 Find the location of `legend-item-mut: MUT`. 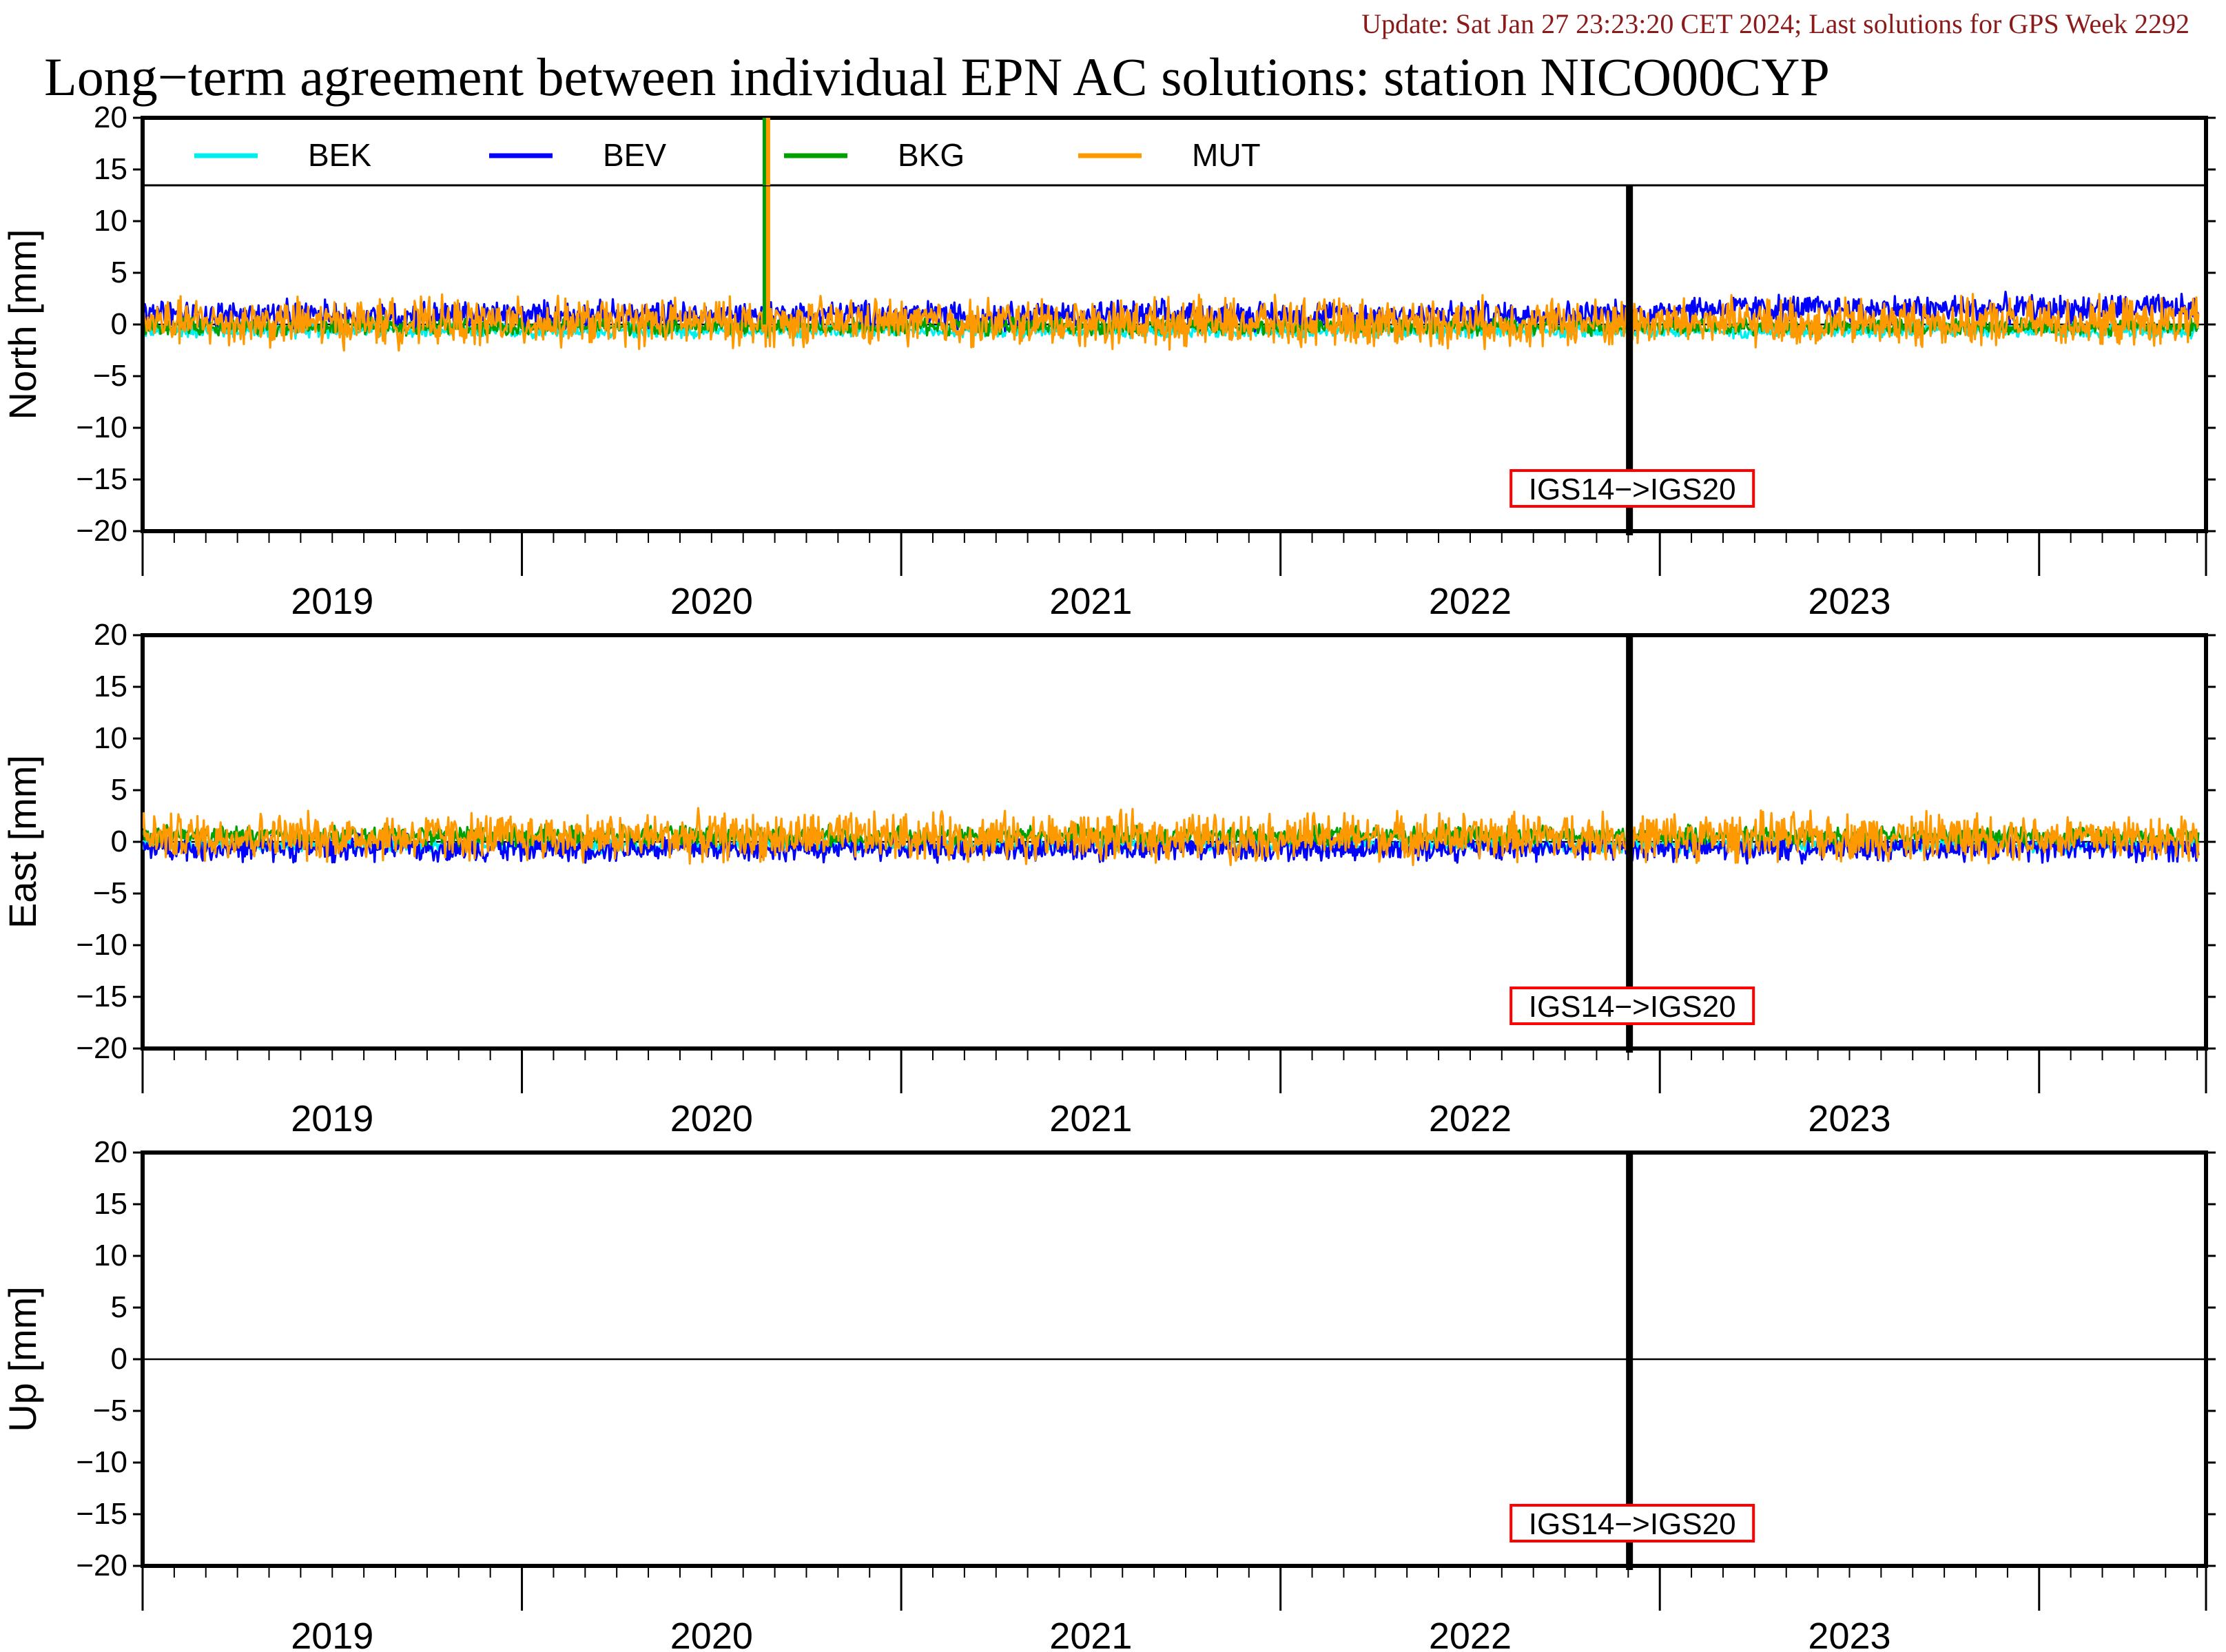

legend-item-mut: MUT is located at coordinates (1169, 155).